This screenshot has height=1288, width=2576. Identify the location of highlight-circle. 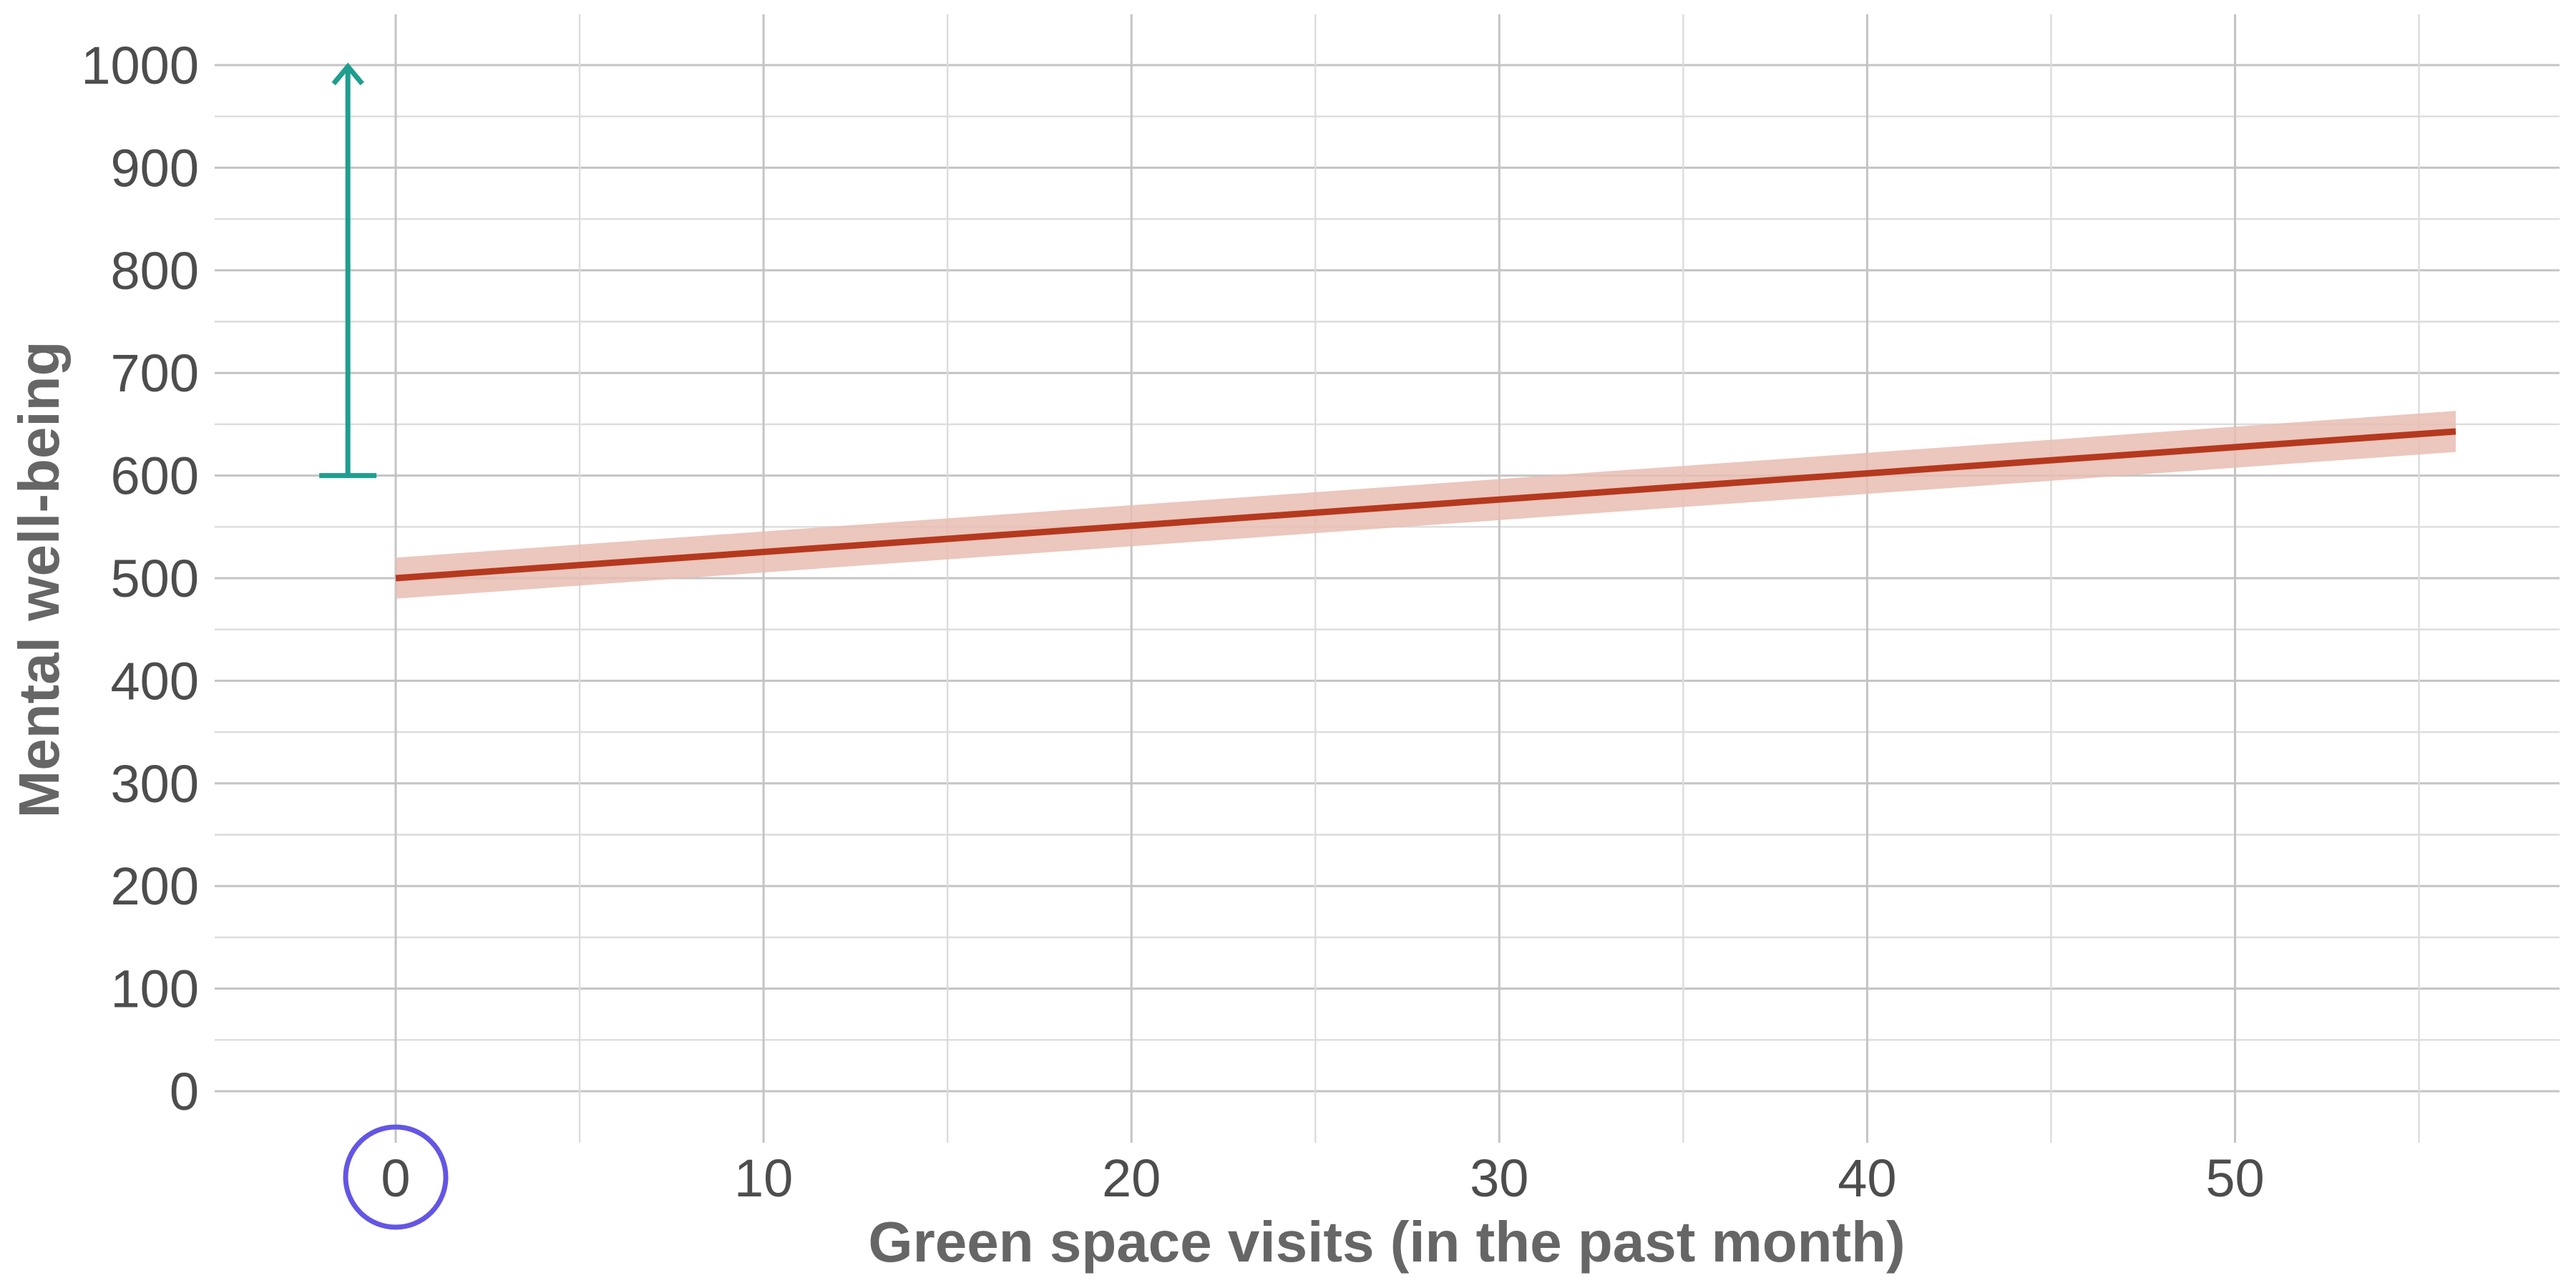
(396, 1177).